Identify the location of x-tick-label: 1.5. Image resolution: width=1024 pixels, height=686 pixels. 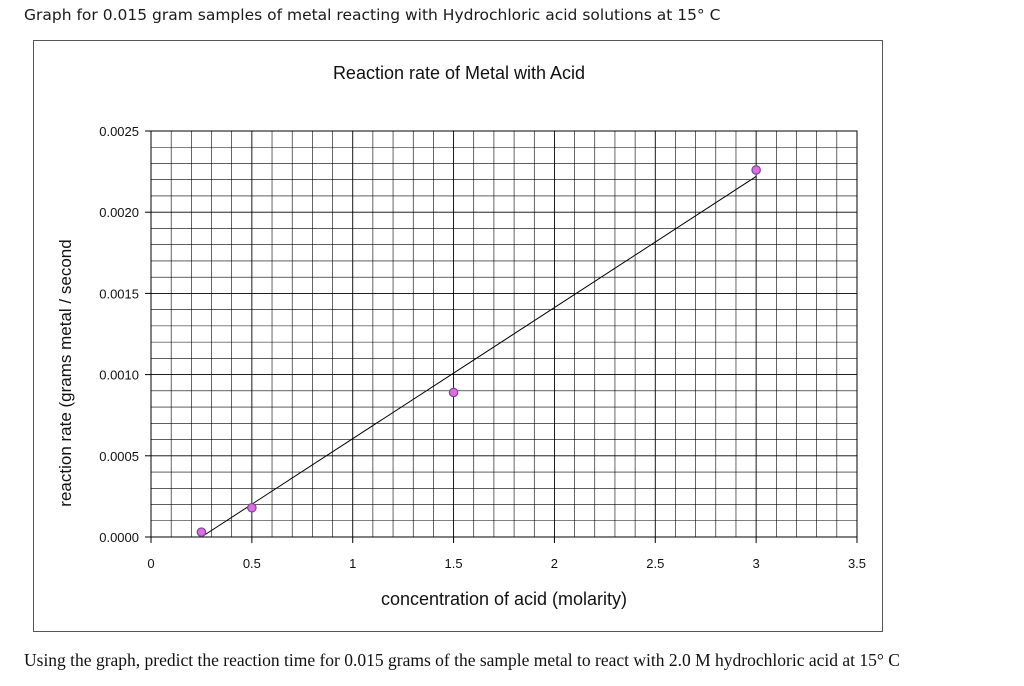
(454, 563).